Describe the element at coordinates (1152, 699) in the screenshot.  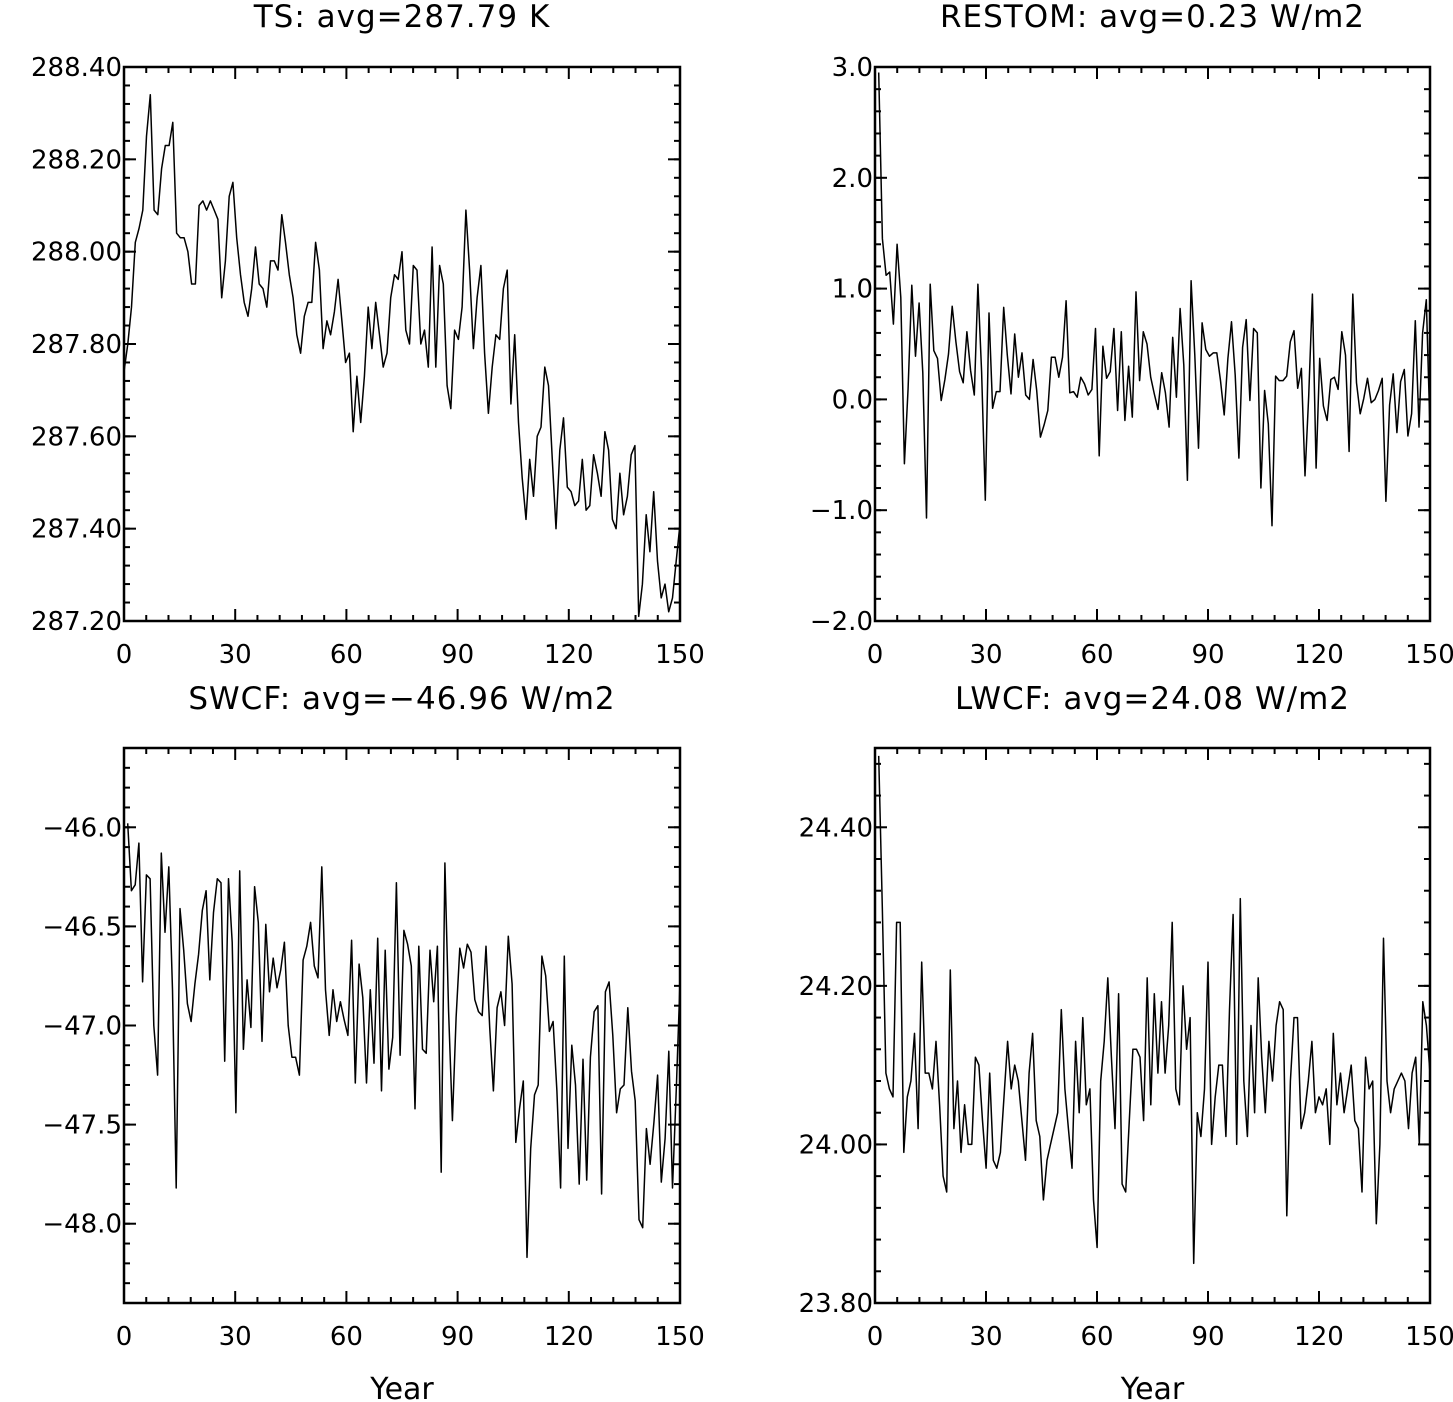
I see `panel-title-4: LWCF: avg=24.08 W/m2` at that location.